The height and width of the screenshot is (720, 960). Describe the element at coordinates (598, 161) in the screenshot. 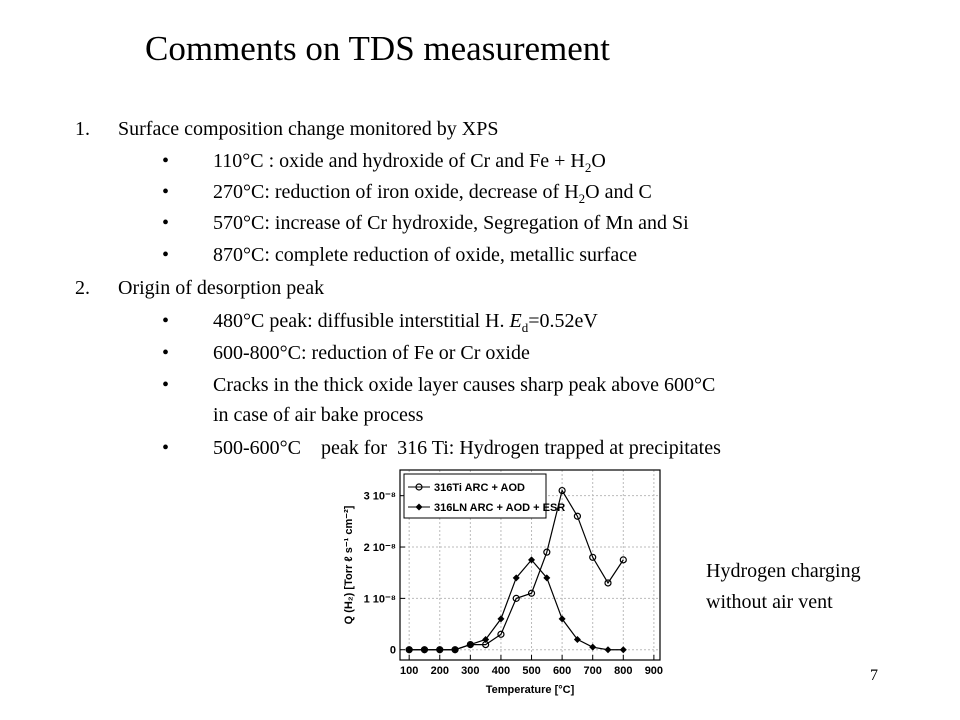

I see `text: O` at that location.